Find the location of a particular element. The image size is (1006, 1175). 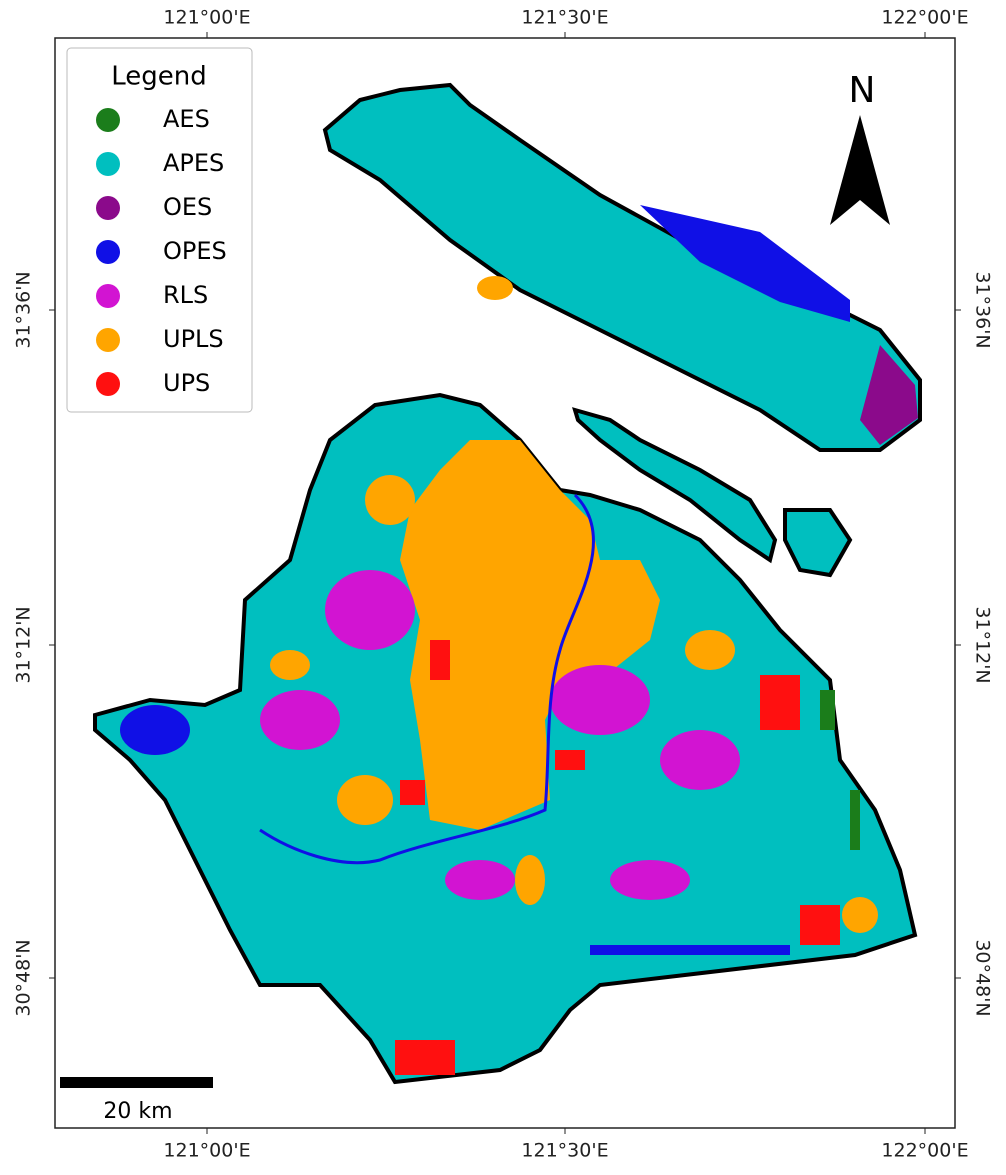

top-label: 121°30'E is located at coordinates (564, 18).